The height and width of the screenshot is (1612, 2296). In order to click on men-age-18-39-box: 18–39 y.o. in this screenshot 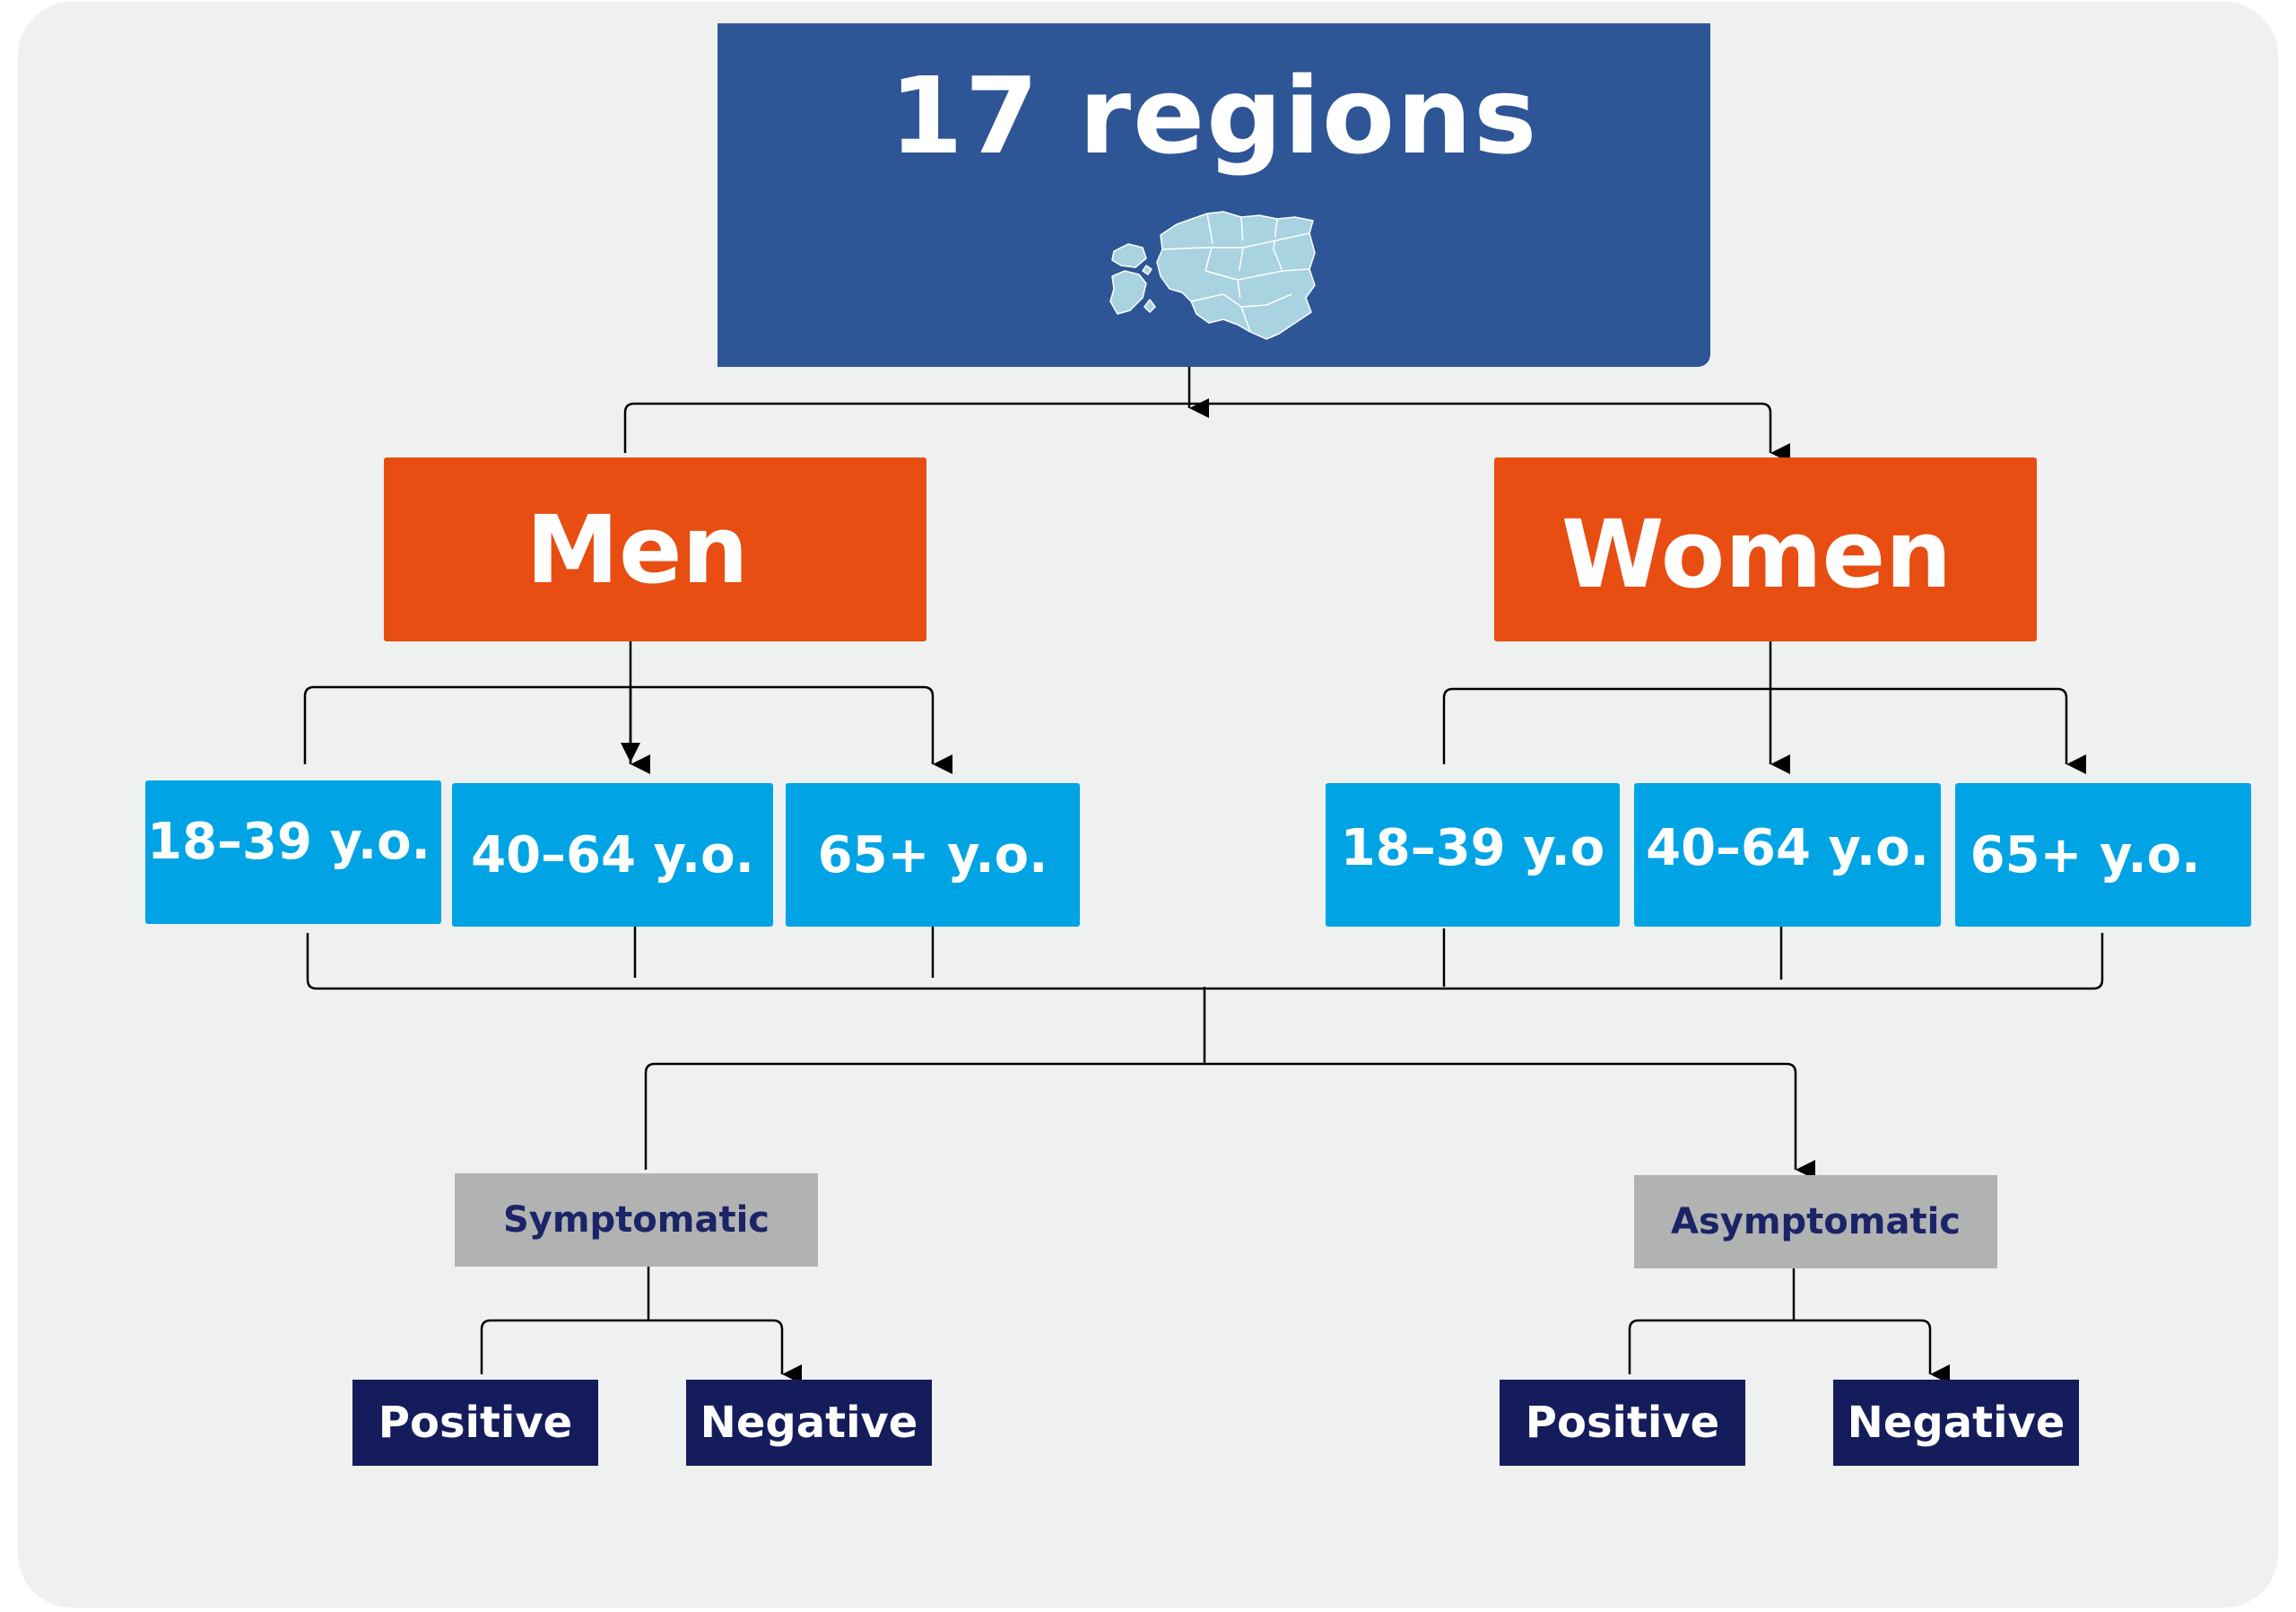, I will do `click(293, 852)`.